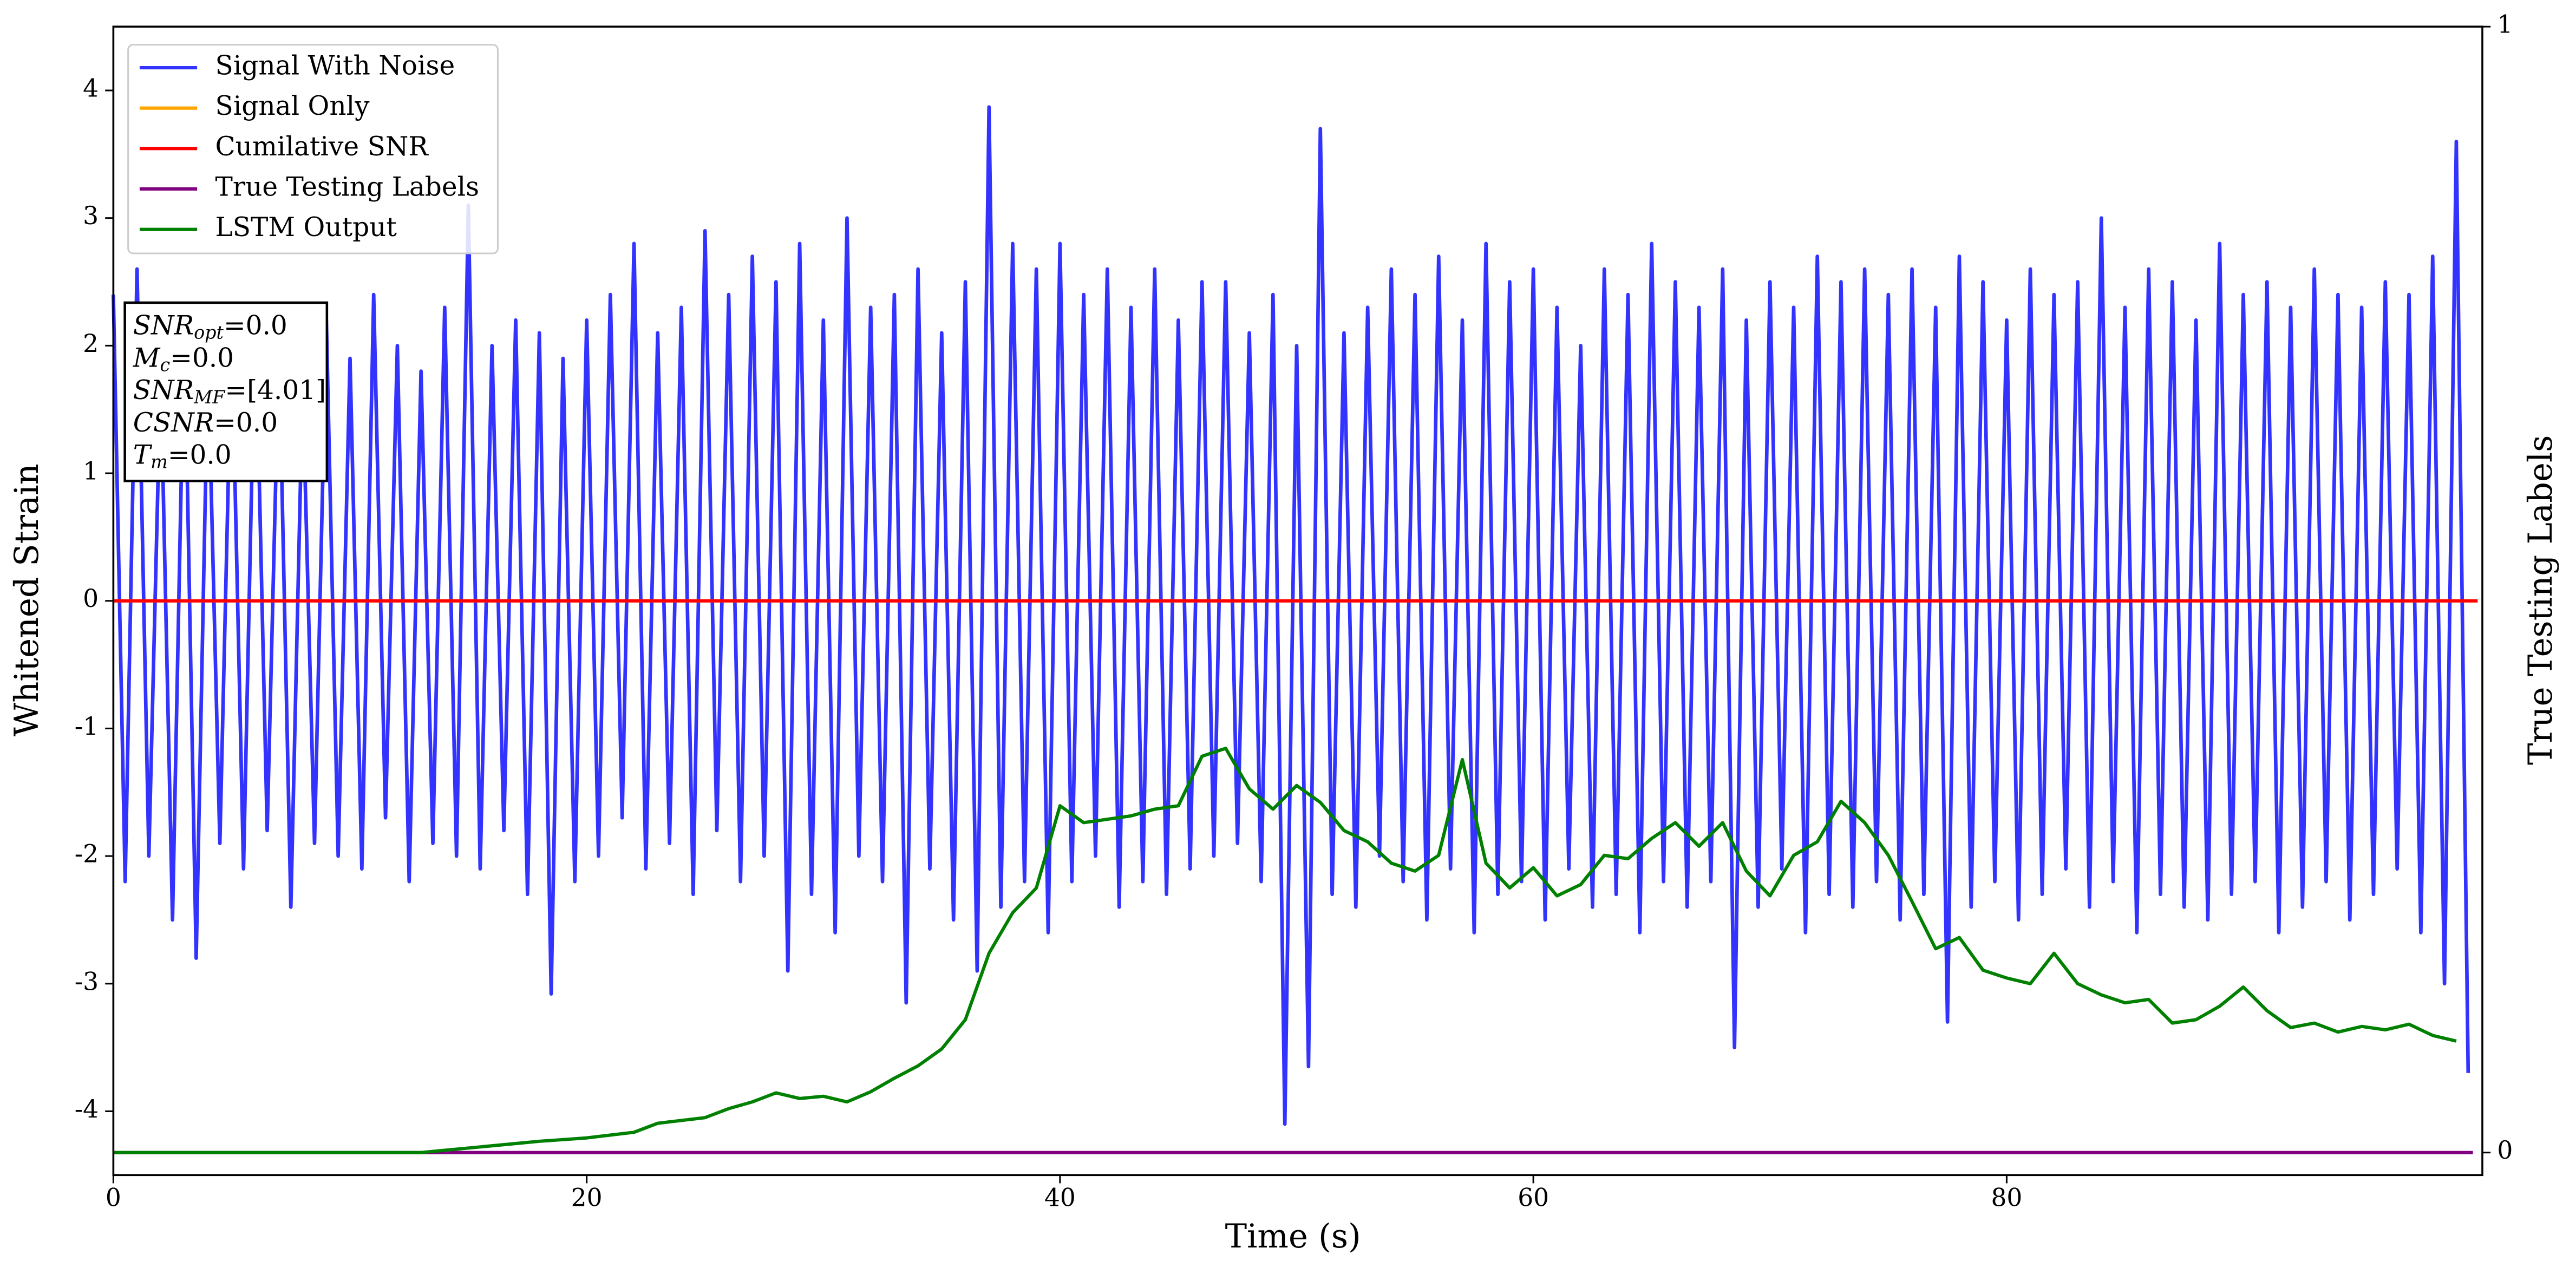 This screenshot has height=1274, width=2576. I want to click on annotation-subscript: c, so click(165, 364).